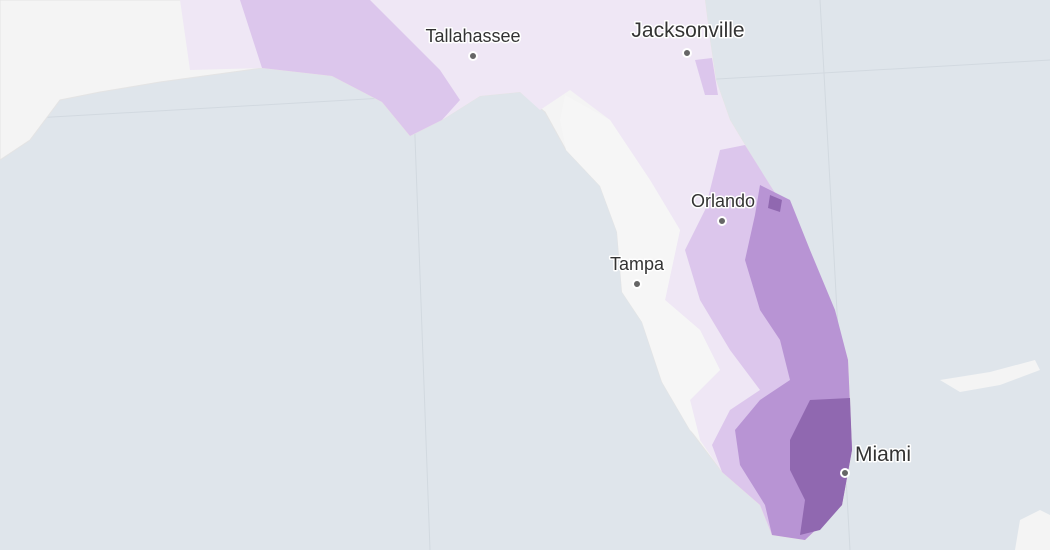 Image resolution: width=1050 pixels, height=550 pixels. What do you see at coordinates (687, 30) in the screenshot?
I see `city-label: Jacksonville` at bounding box center [687, 30].